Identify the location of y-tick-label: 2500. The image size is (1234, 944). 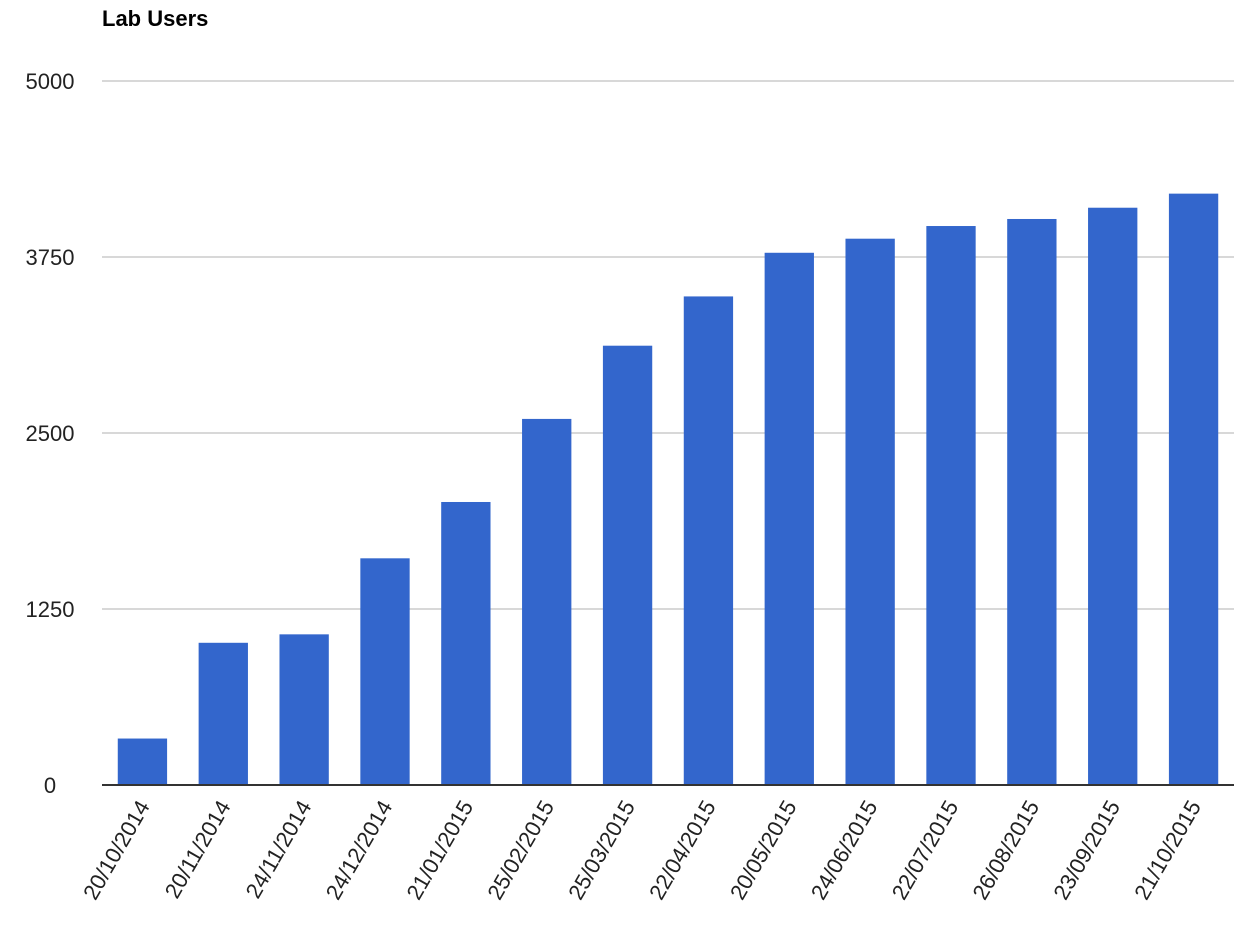
(50, 433).